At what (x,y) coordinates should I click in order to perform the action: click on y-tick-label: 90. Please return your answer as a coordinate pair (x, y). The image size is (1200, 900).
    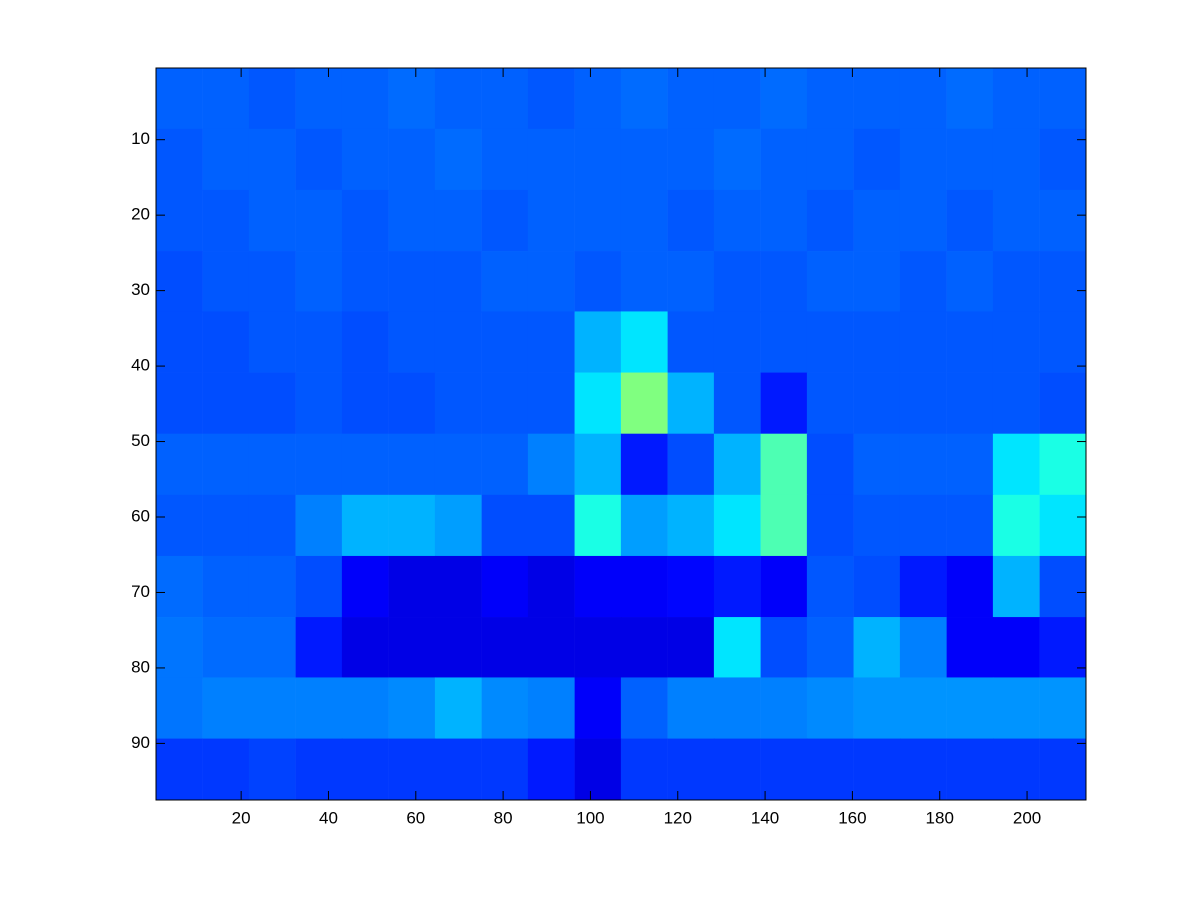
    Looking at the image, I should click on (140, 742).